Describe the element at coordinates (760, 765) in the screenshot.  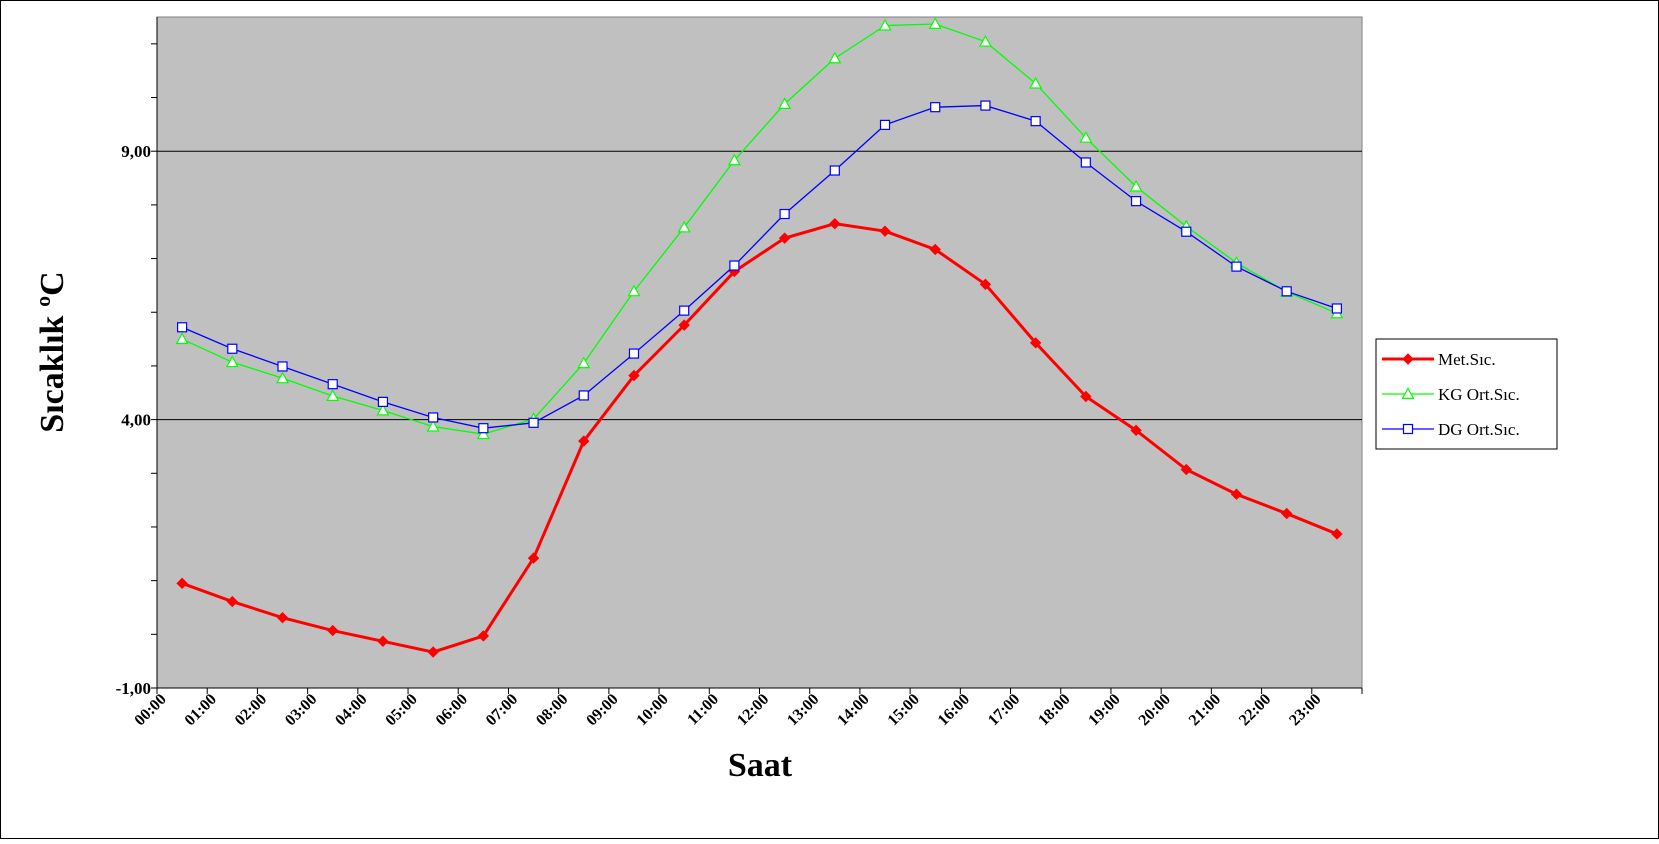
I see `x-axis-title: Saat` at that location.